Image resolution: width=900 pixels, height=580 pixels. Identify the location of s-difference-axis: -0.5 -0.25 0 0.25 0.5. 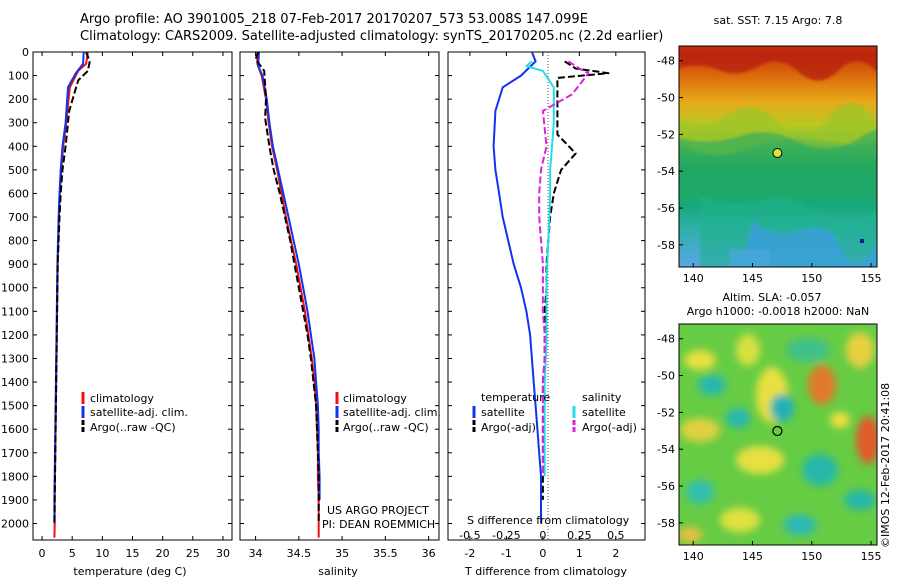
(541, 535).